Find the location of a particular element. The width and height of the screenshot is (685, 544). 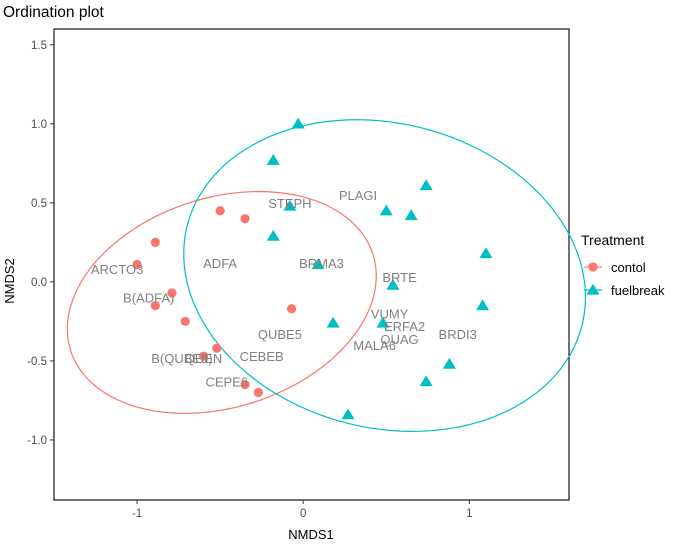

species-label: CEPE6 is located at coordinates (226, 381).